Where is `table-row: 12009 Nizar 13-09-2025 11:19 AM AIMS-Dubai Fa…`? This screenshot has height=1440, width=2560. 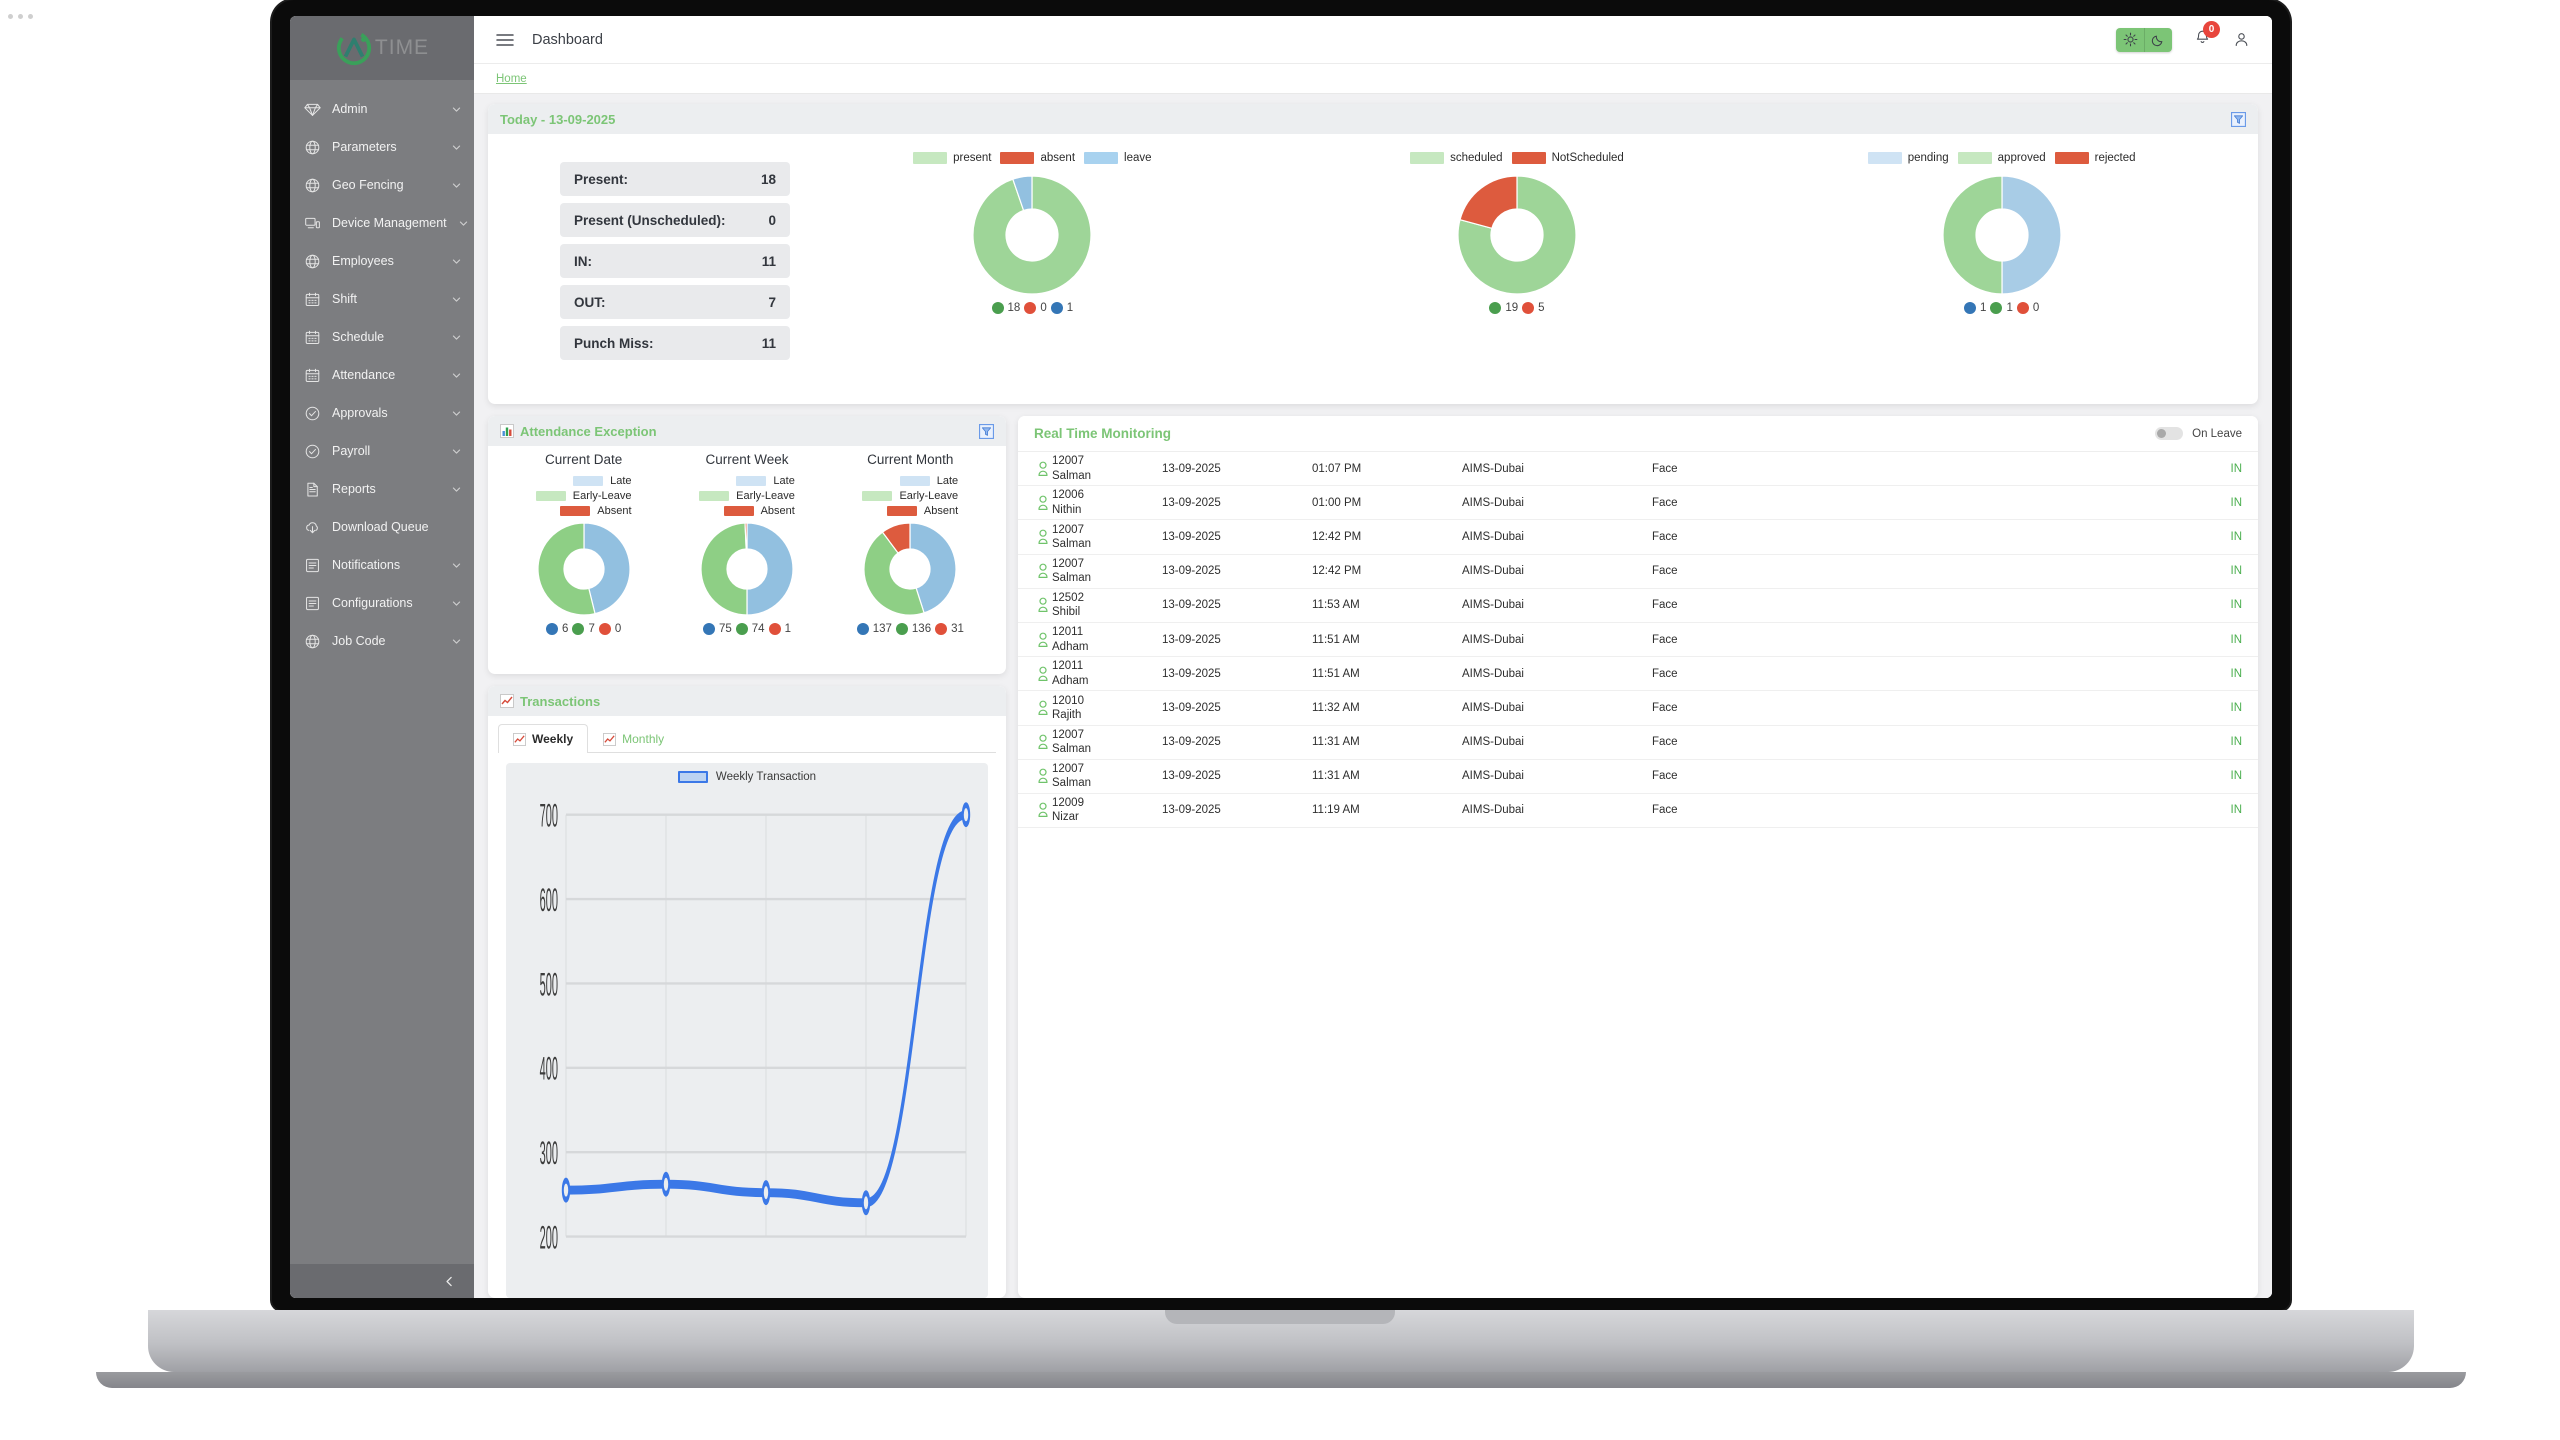 table-row: 12009 Nizar 13-09-2025 11:19 AM AIMS-Dubai Fa… is located at coordinates (1638, 811).